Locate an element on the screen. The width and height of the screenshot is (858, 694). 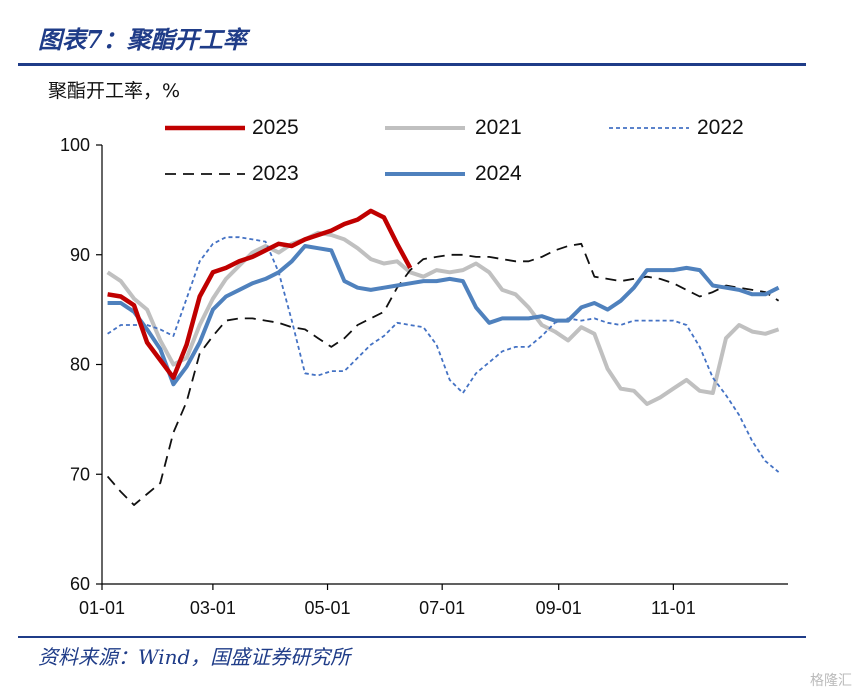
bottom-rule is located at coordinates (412, 637).